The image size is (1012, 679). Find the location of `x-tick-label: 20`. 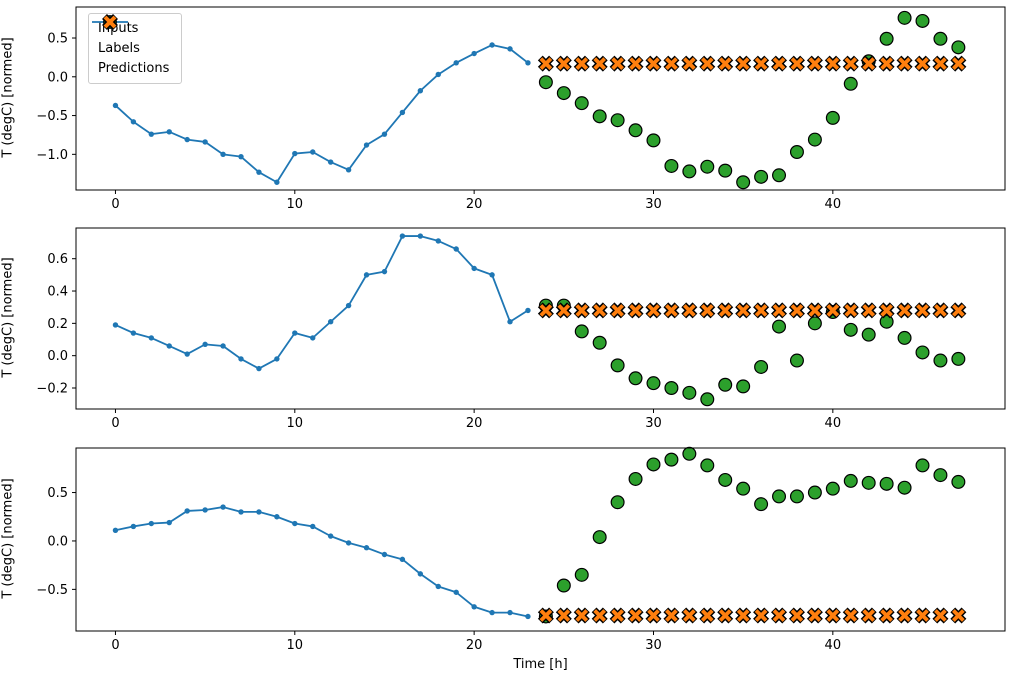

x-tick-label: 20 is located at coordinates (474, 423).